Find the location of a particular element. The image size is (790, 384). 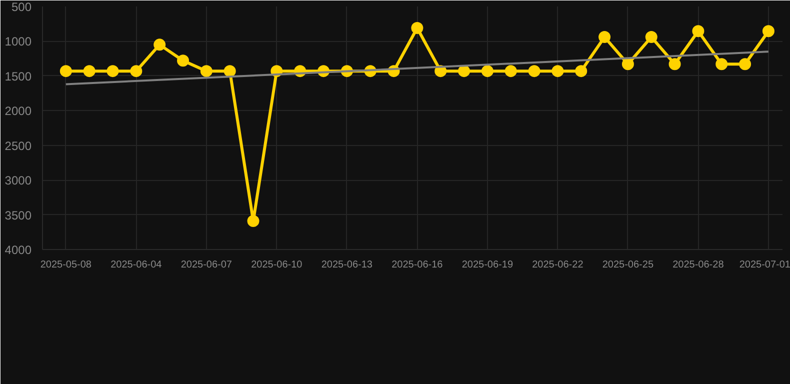

y-tick-label: 2000 is located at coordinates (18, 111).